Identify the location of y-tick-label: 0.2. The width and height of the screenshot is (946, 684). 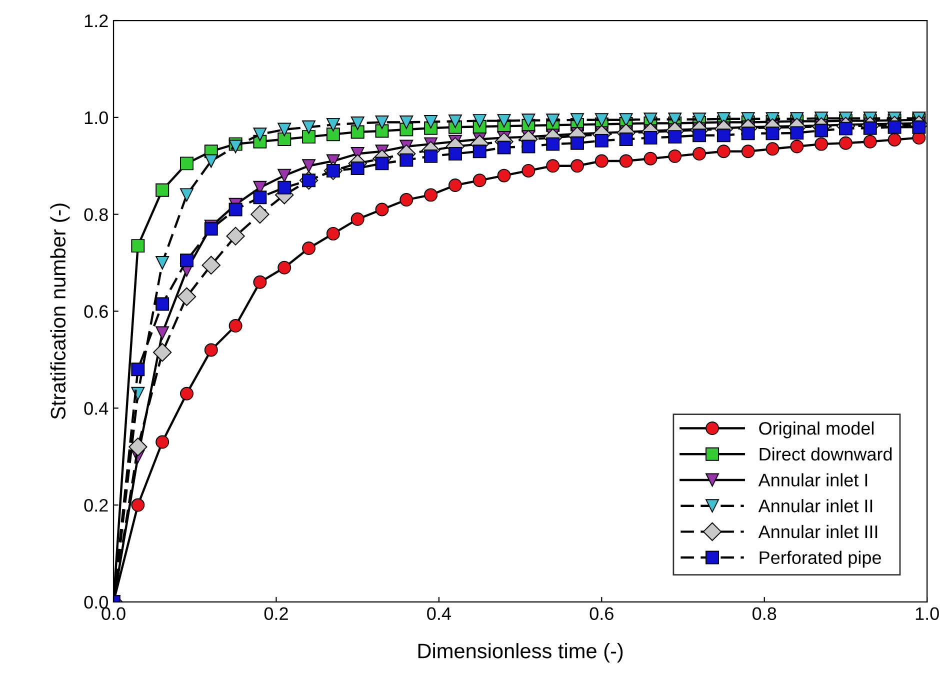
(96, 505).